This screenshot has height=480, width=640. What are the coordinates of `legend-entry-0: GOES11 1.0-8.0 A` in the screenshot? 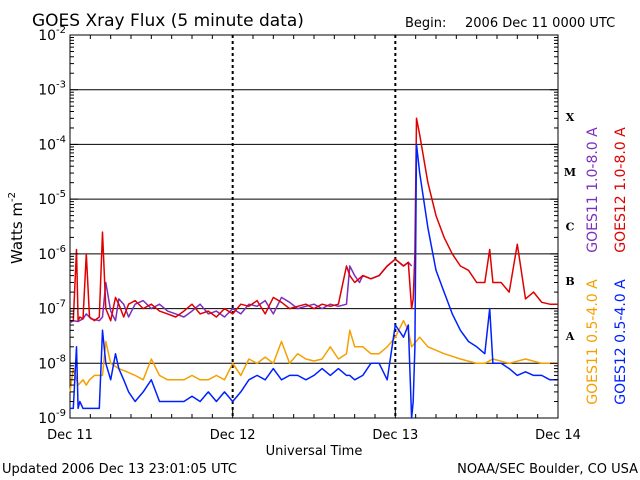 It's located at (593, 190).